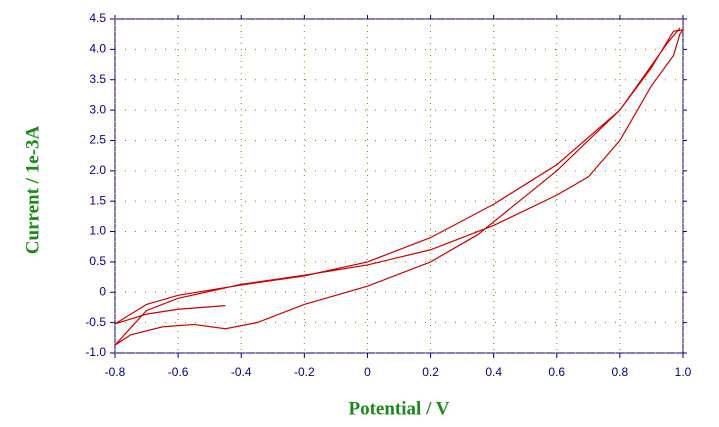  I want to click on y-tick-label: 1.0, so click(97, 231).